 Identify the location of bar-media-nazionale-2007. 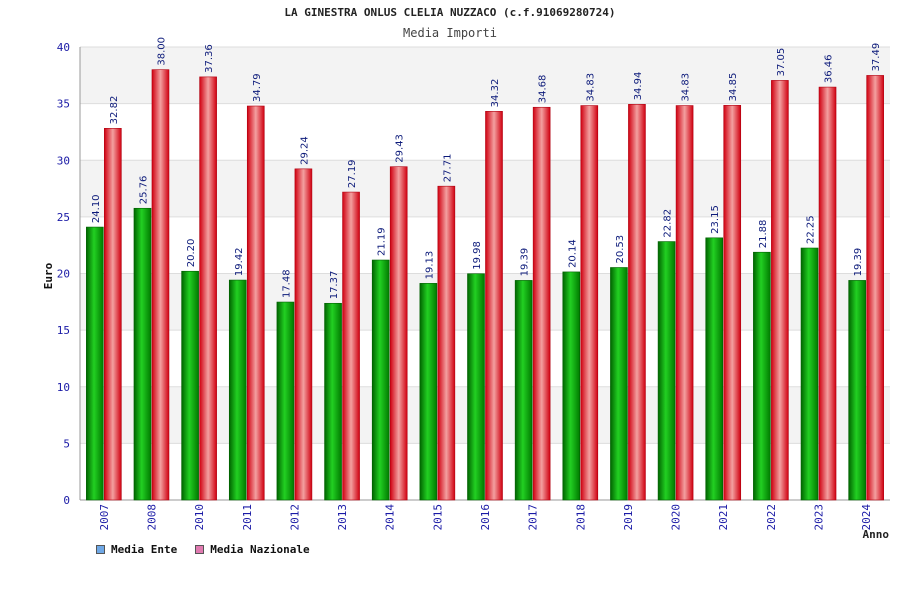
(113, 314).